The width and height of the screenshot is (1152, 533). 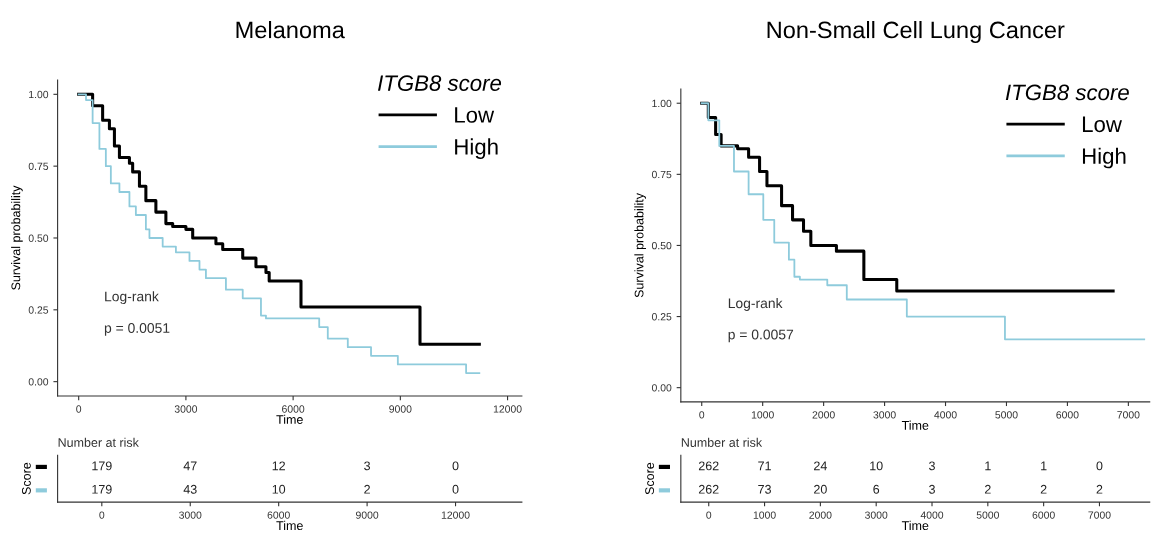 What do you see at coordinates (278, 466) in the screenshot?
I see `data-label: 12` at bounding box center [278, 466].